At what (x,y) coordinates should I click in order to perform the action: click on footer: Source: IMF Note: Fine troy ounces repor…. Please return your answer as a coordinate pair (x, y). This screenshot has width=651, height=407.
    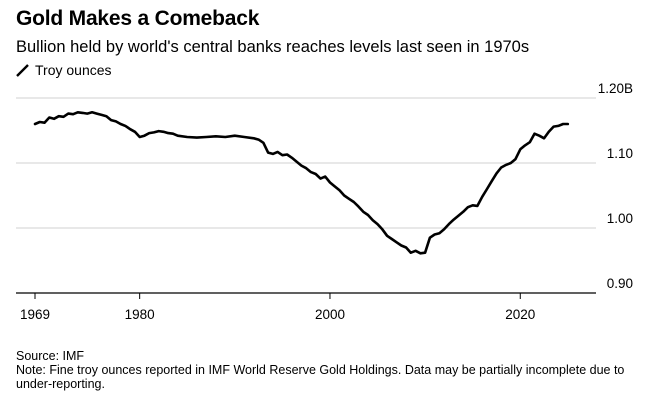
    Looking at the image, I should click on (326, 370).